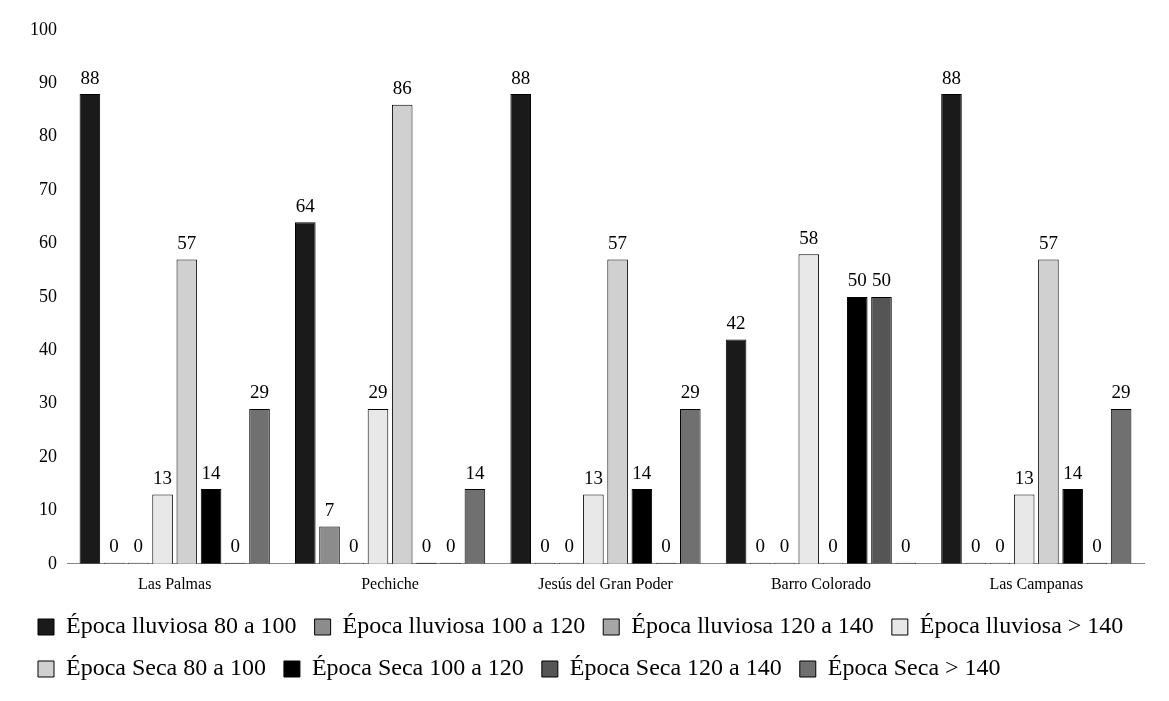 This screenshot has height=701, width=1169. Describe the element at coordinates (752, 625) in the screenshot. I see `legend-label: Época lluviosa 120 a 140` at that location.